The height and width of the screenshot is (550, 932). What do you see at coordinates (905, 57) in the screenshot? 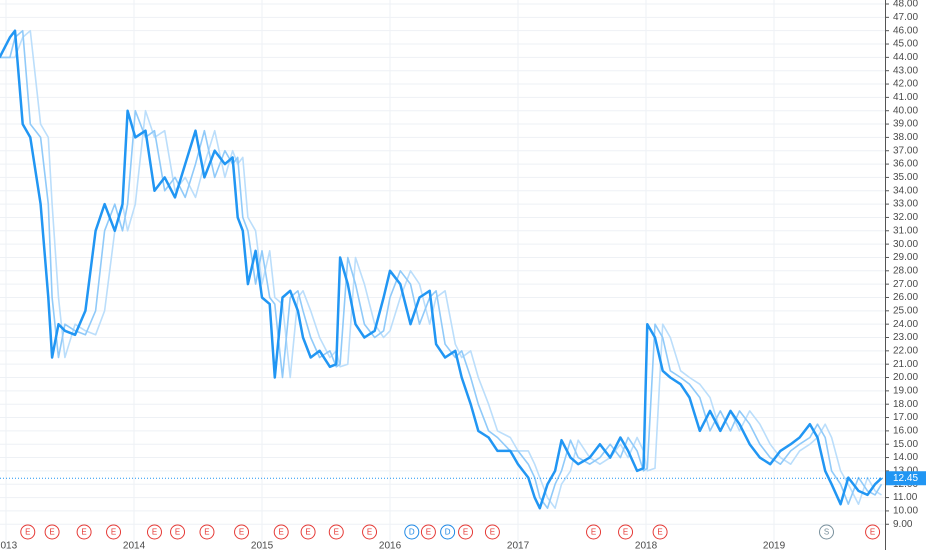
I see `y-tick-label: 44.00` at bounding box center [905, 57].